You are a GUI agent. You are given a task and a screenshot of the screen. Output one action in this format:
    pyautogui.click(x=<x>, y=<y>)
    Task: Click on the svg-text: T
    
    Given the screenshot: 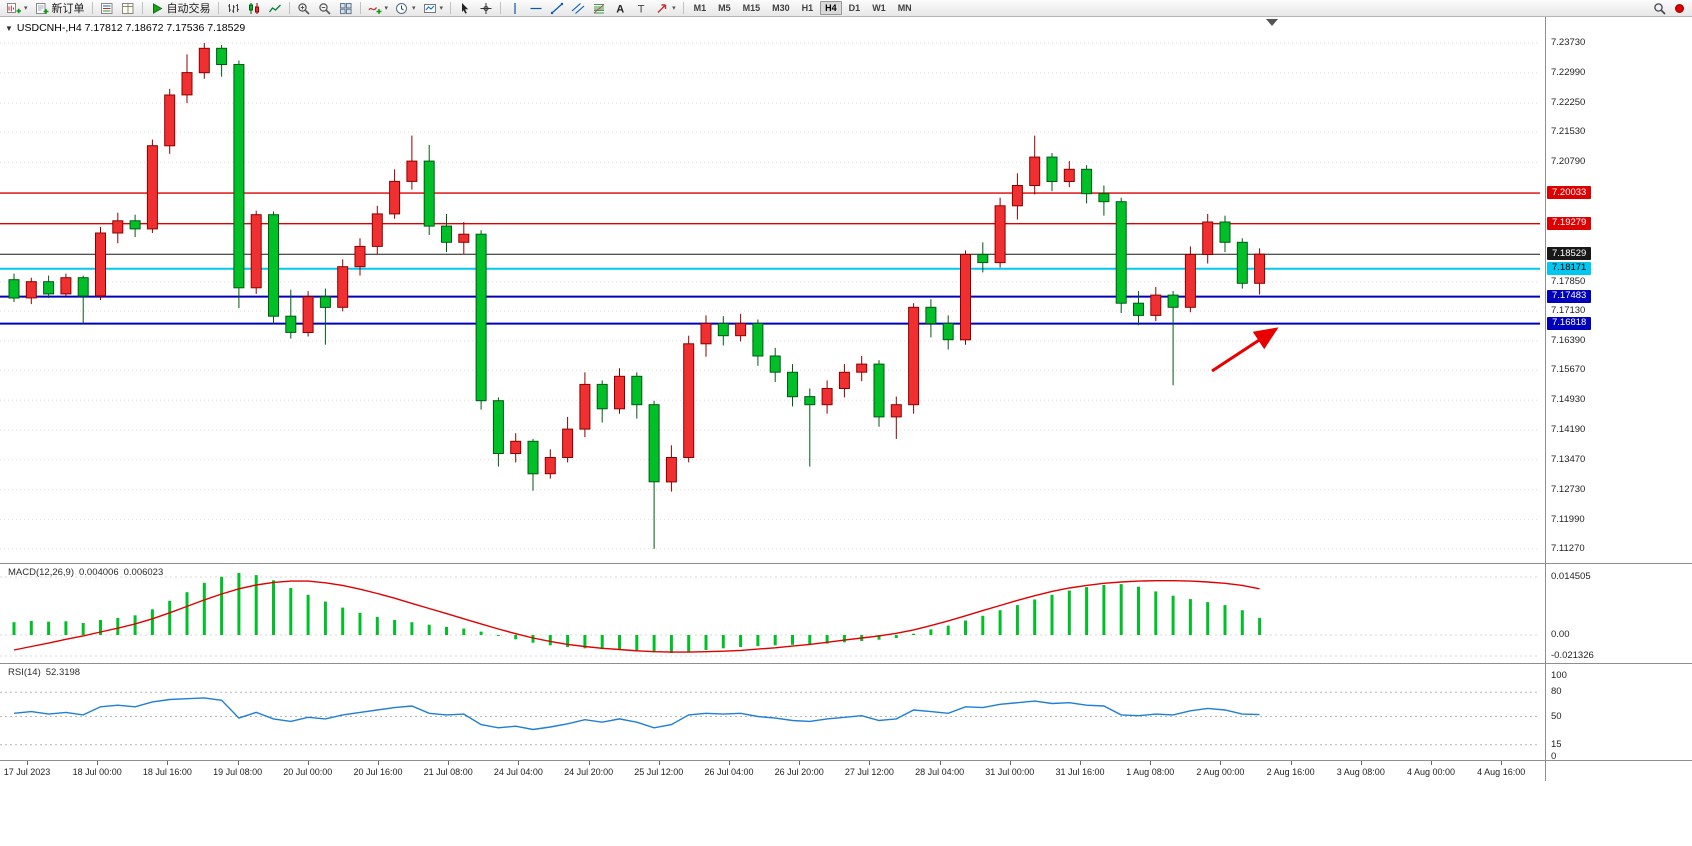 What is the action you would take?
    pyautogui.click(x=641, y=9)
    